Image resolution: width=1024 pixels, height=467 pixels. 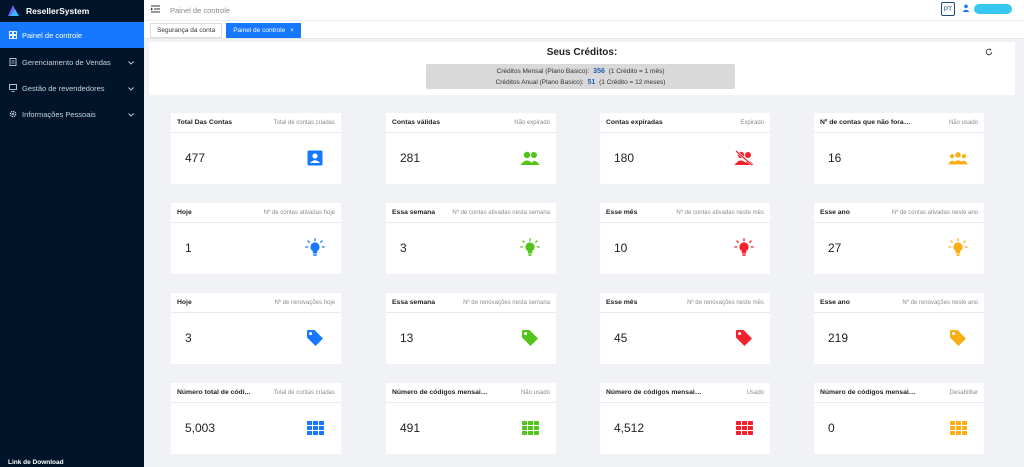 What do you see at coordinates (501, 212) in the screenshot?
I see `card-subtitle: Nº de contas ativadas nesta semana` at bounding box center [501, 212].